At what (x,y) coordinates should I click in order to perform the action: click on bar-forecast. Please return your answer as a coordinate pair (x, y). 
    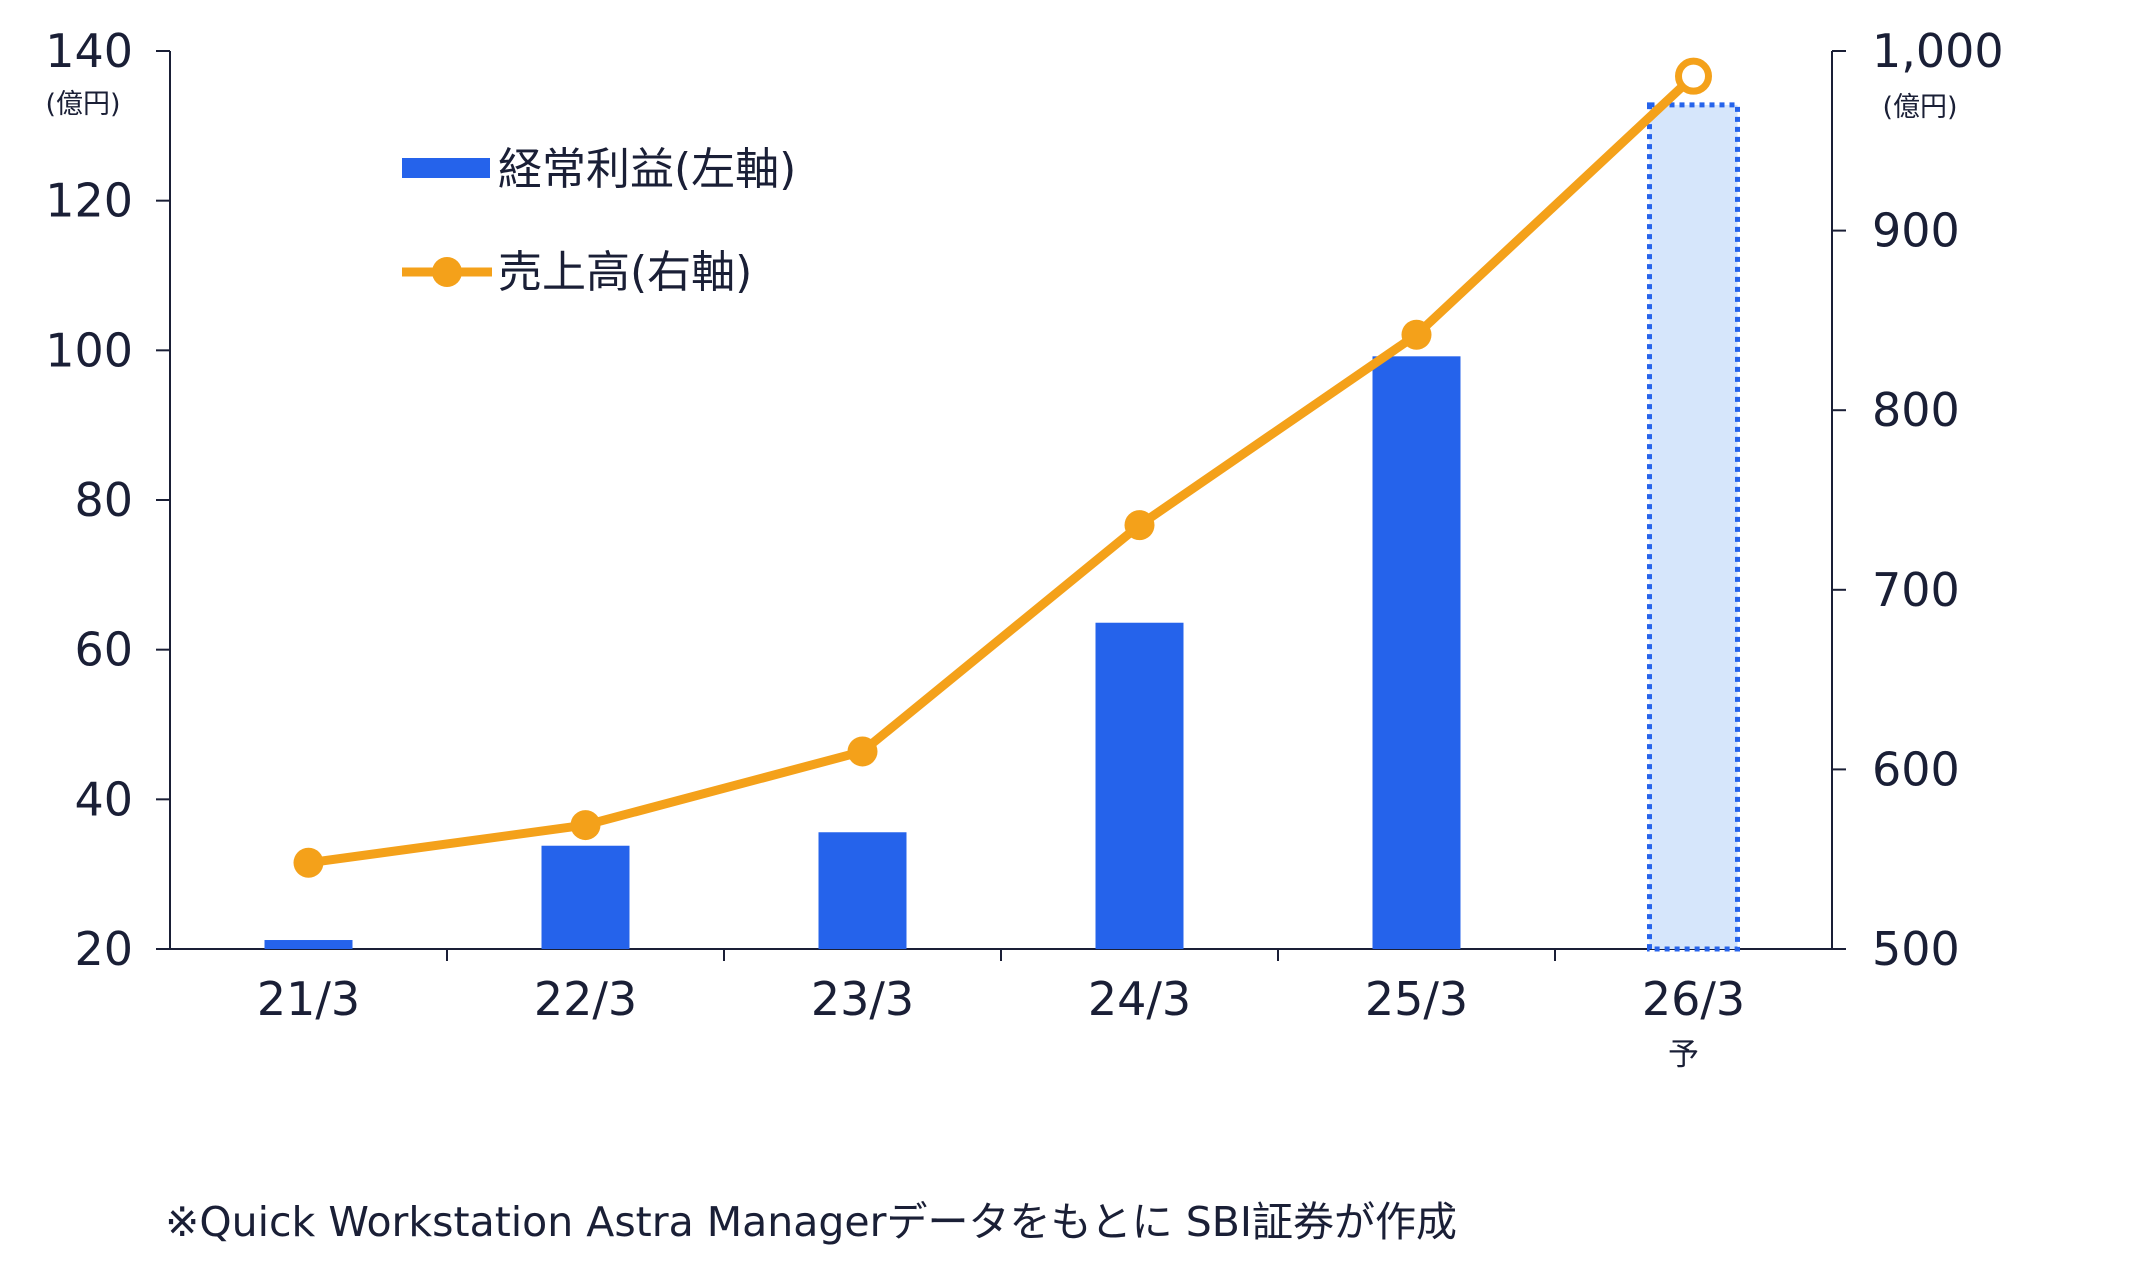
    Looking at the image, I should click on (1693, 527).